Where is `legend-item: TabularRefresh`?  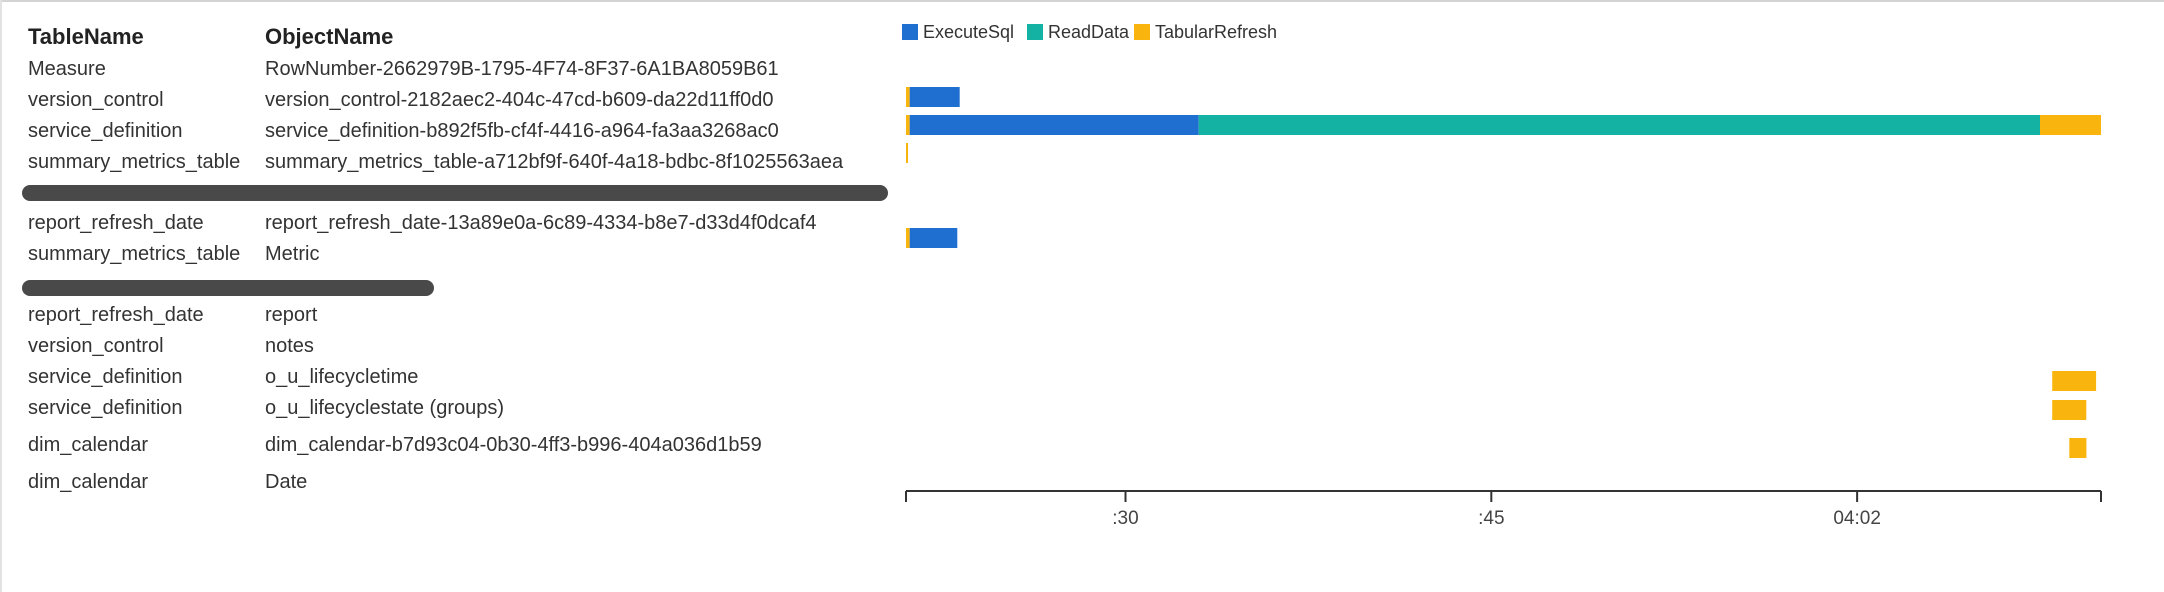
legend-item: TabularRefresh is located at coordinates (1205, 32).